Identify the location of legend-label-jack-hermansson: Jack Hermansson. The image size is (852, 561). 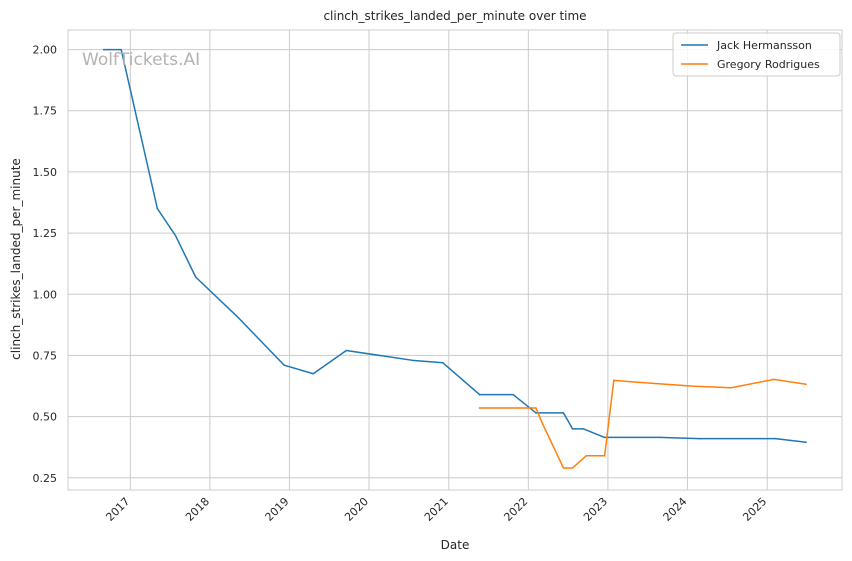
(764, 45).